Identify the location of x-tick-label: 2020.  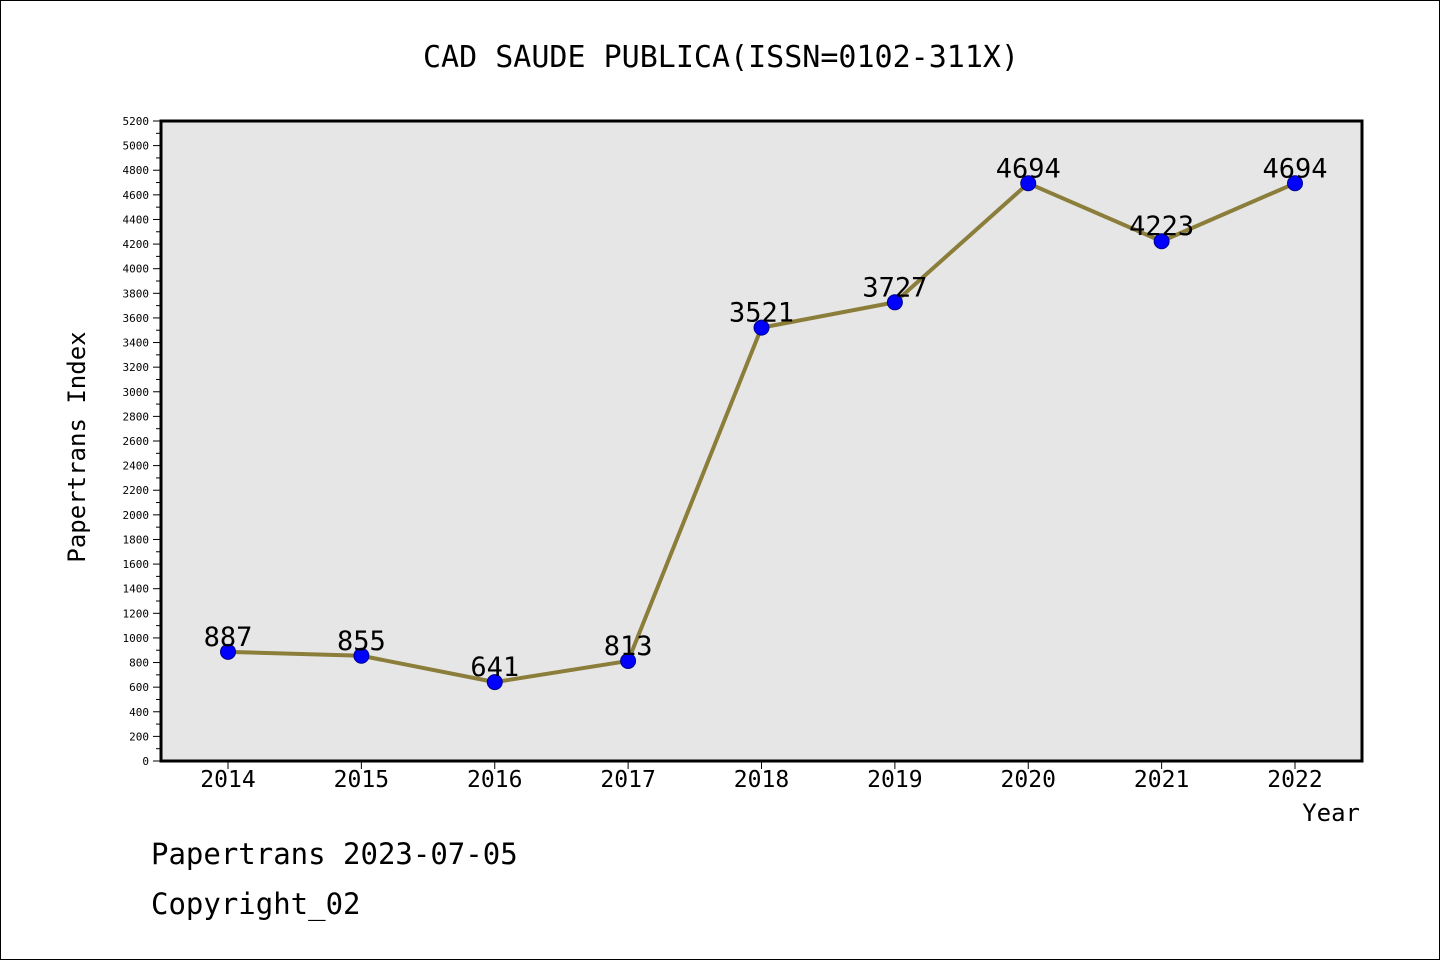
(1028, 780).